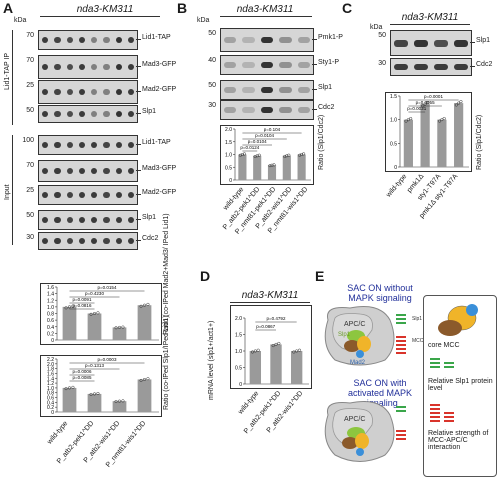 The image size is (500, 481). What do you see at coordinates (362, 441) in the screenshot?
I see `mad2-2-shape` at bounding box center [362, 441].